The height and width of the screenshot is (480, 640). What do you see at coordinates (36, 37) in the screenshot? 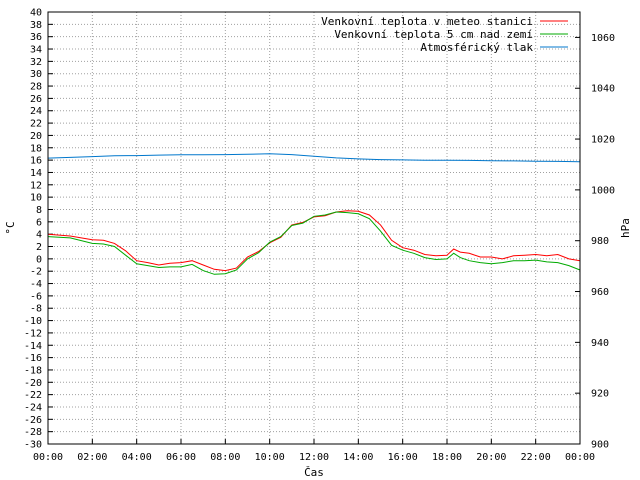
I see `y-left-tick-label: 36` at bounding box center [36, 37].